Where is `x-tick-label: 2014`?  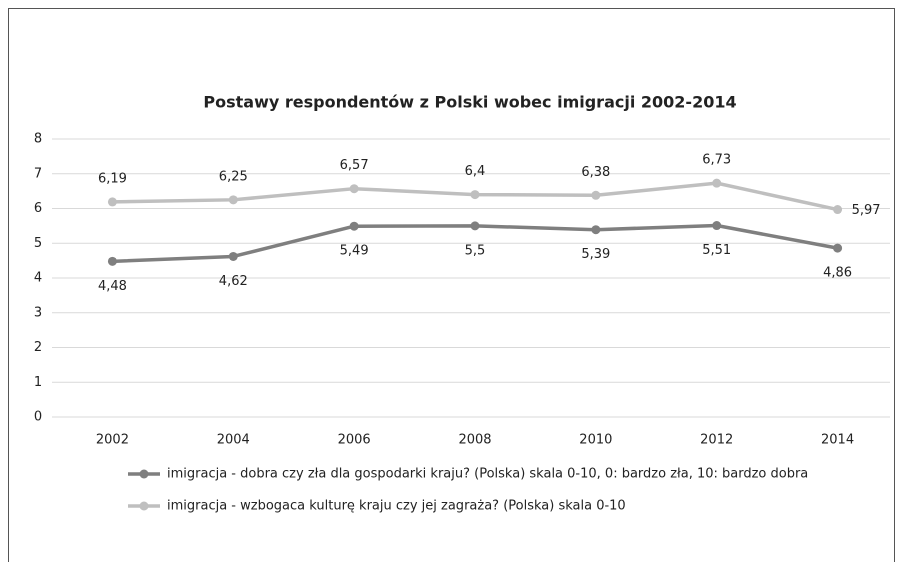
x-tick-label: 2014 is located at coordinates (837, 440).